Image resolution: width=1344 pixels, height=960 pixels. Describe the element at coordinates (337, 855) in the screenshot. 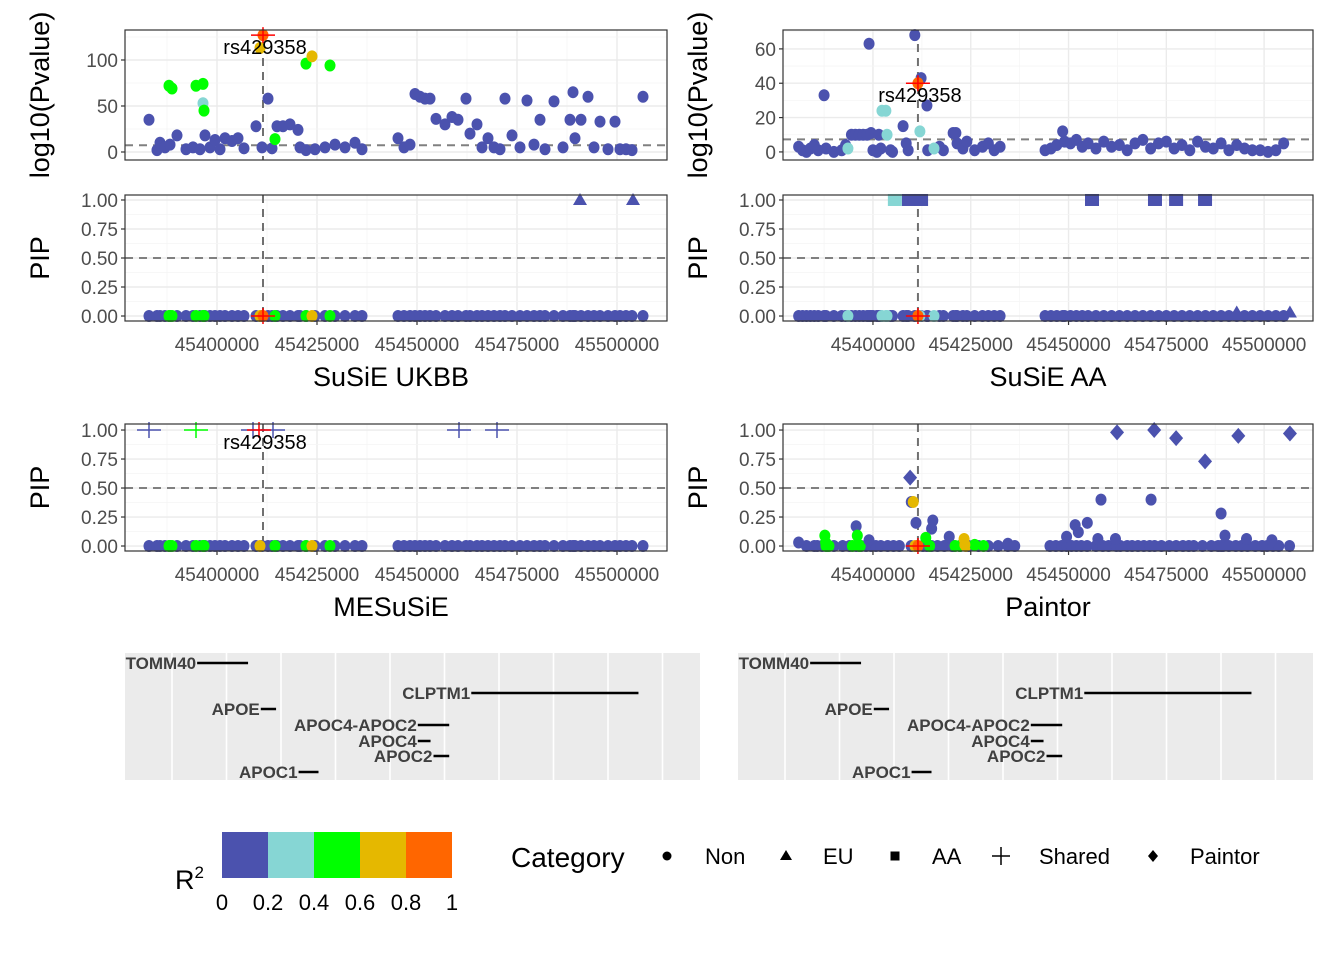

I see `r2-colorbar-bin` at that location.